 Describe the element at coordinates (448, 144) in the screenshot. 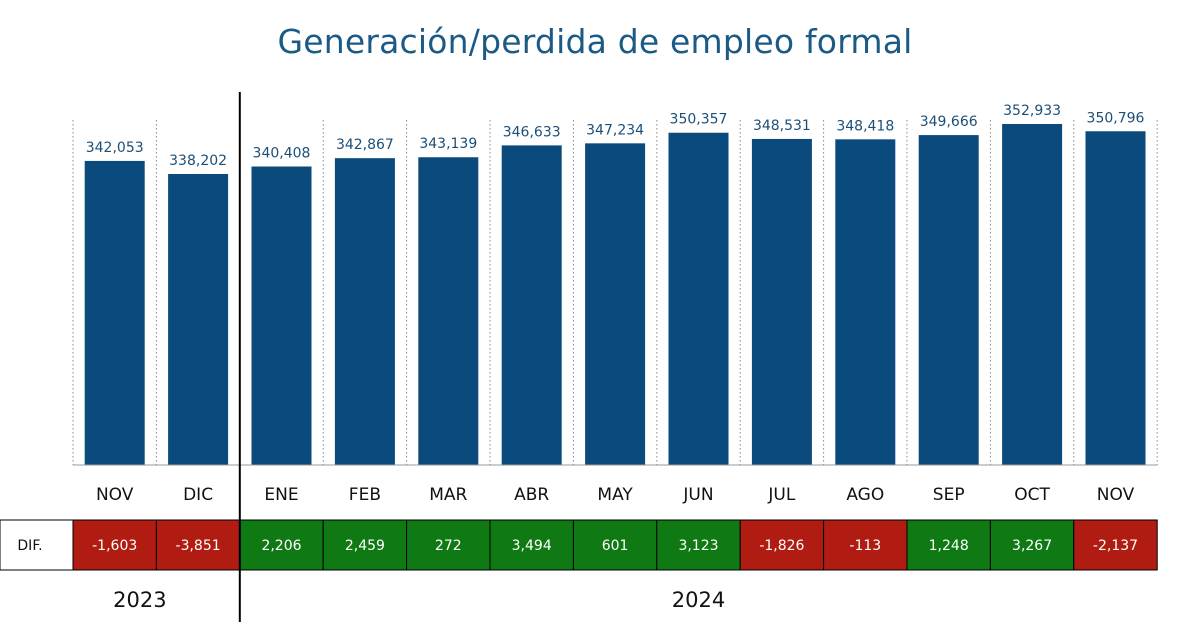

I see `data-label: 343,139` at that location.